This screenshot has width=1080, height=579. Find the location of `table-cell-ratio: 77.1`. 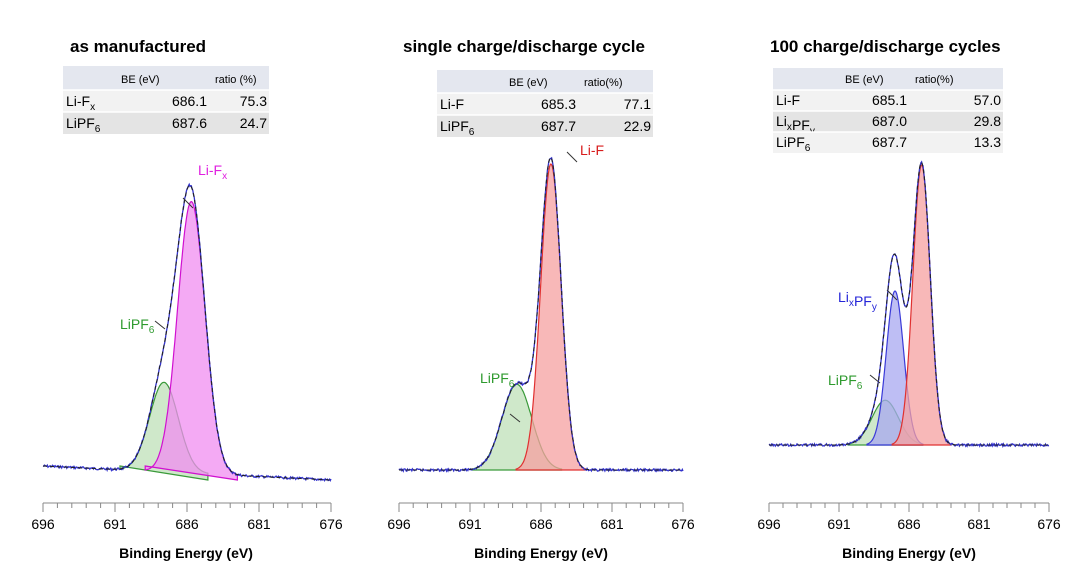

table-cell-ratio: 77.1 is located at coordinates (637, 104).